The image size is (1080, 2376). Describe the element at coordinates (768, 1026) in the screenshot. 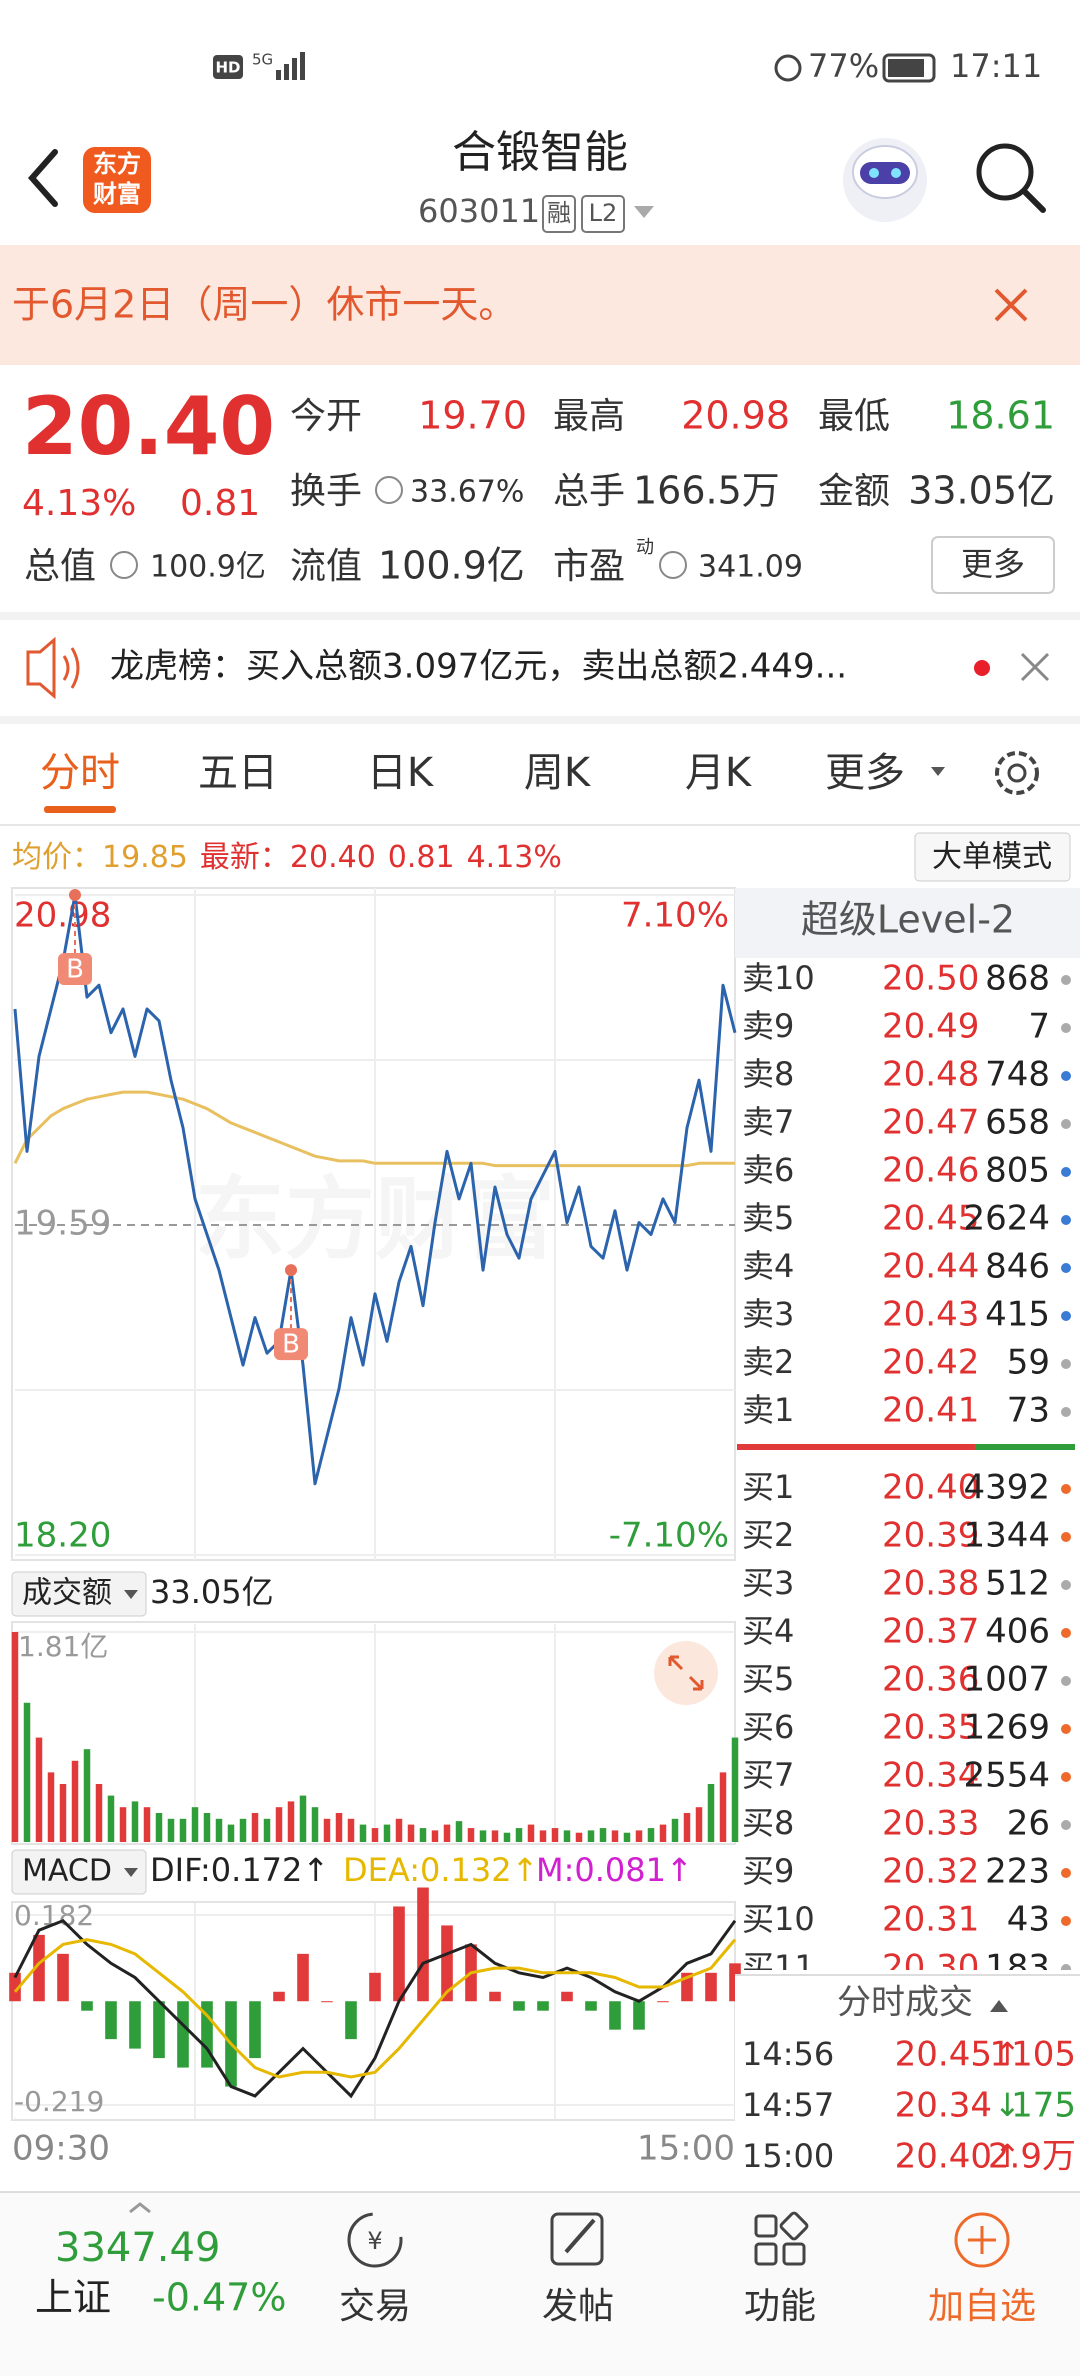

I see `book-label: 卖9` at that location.